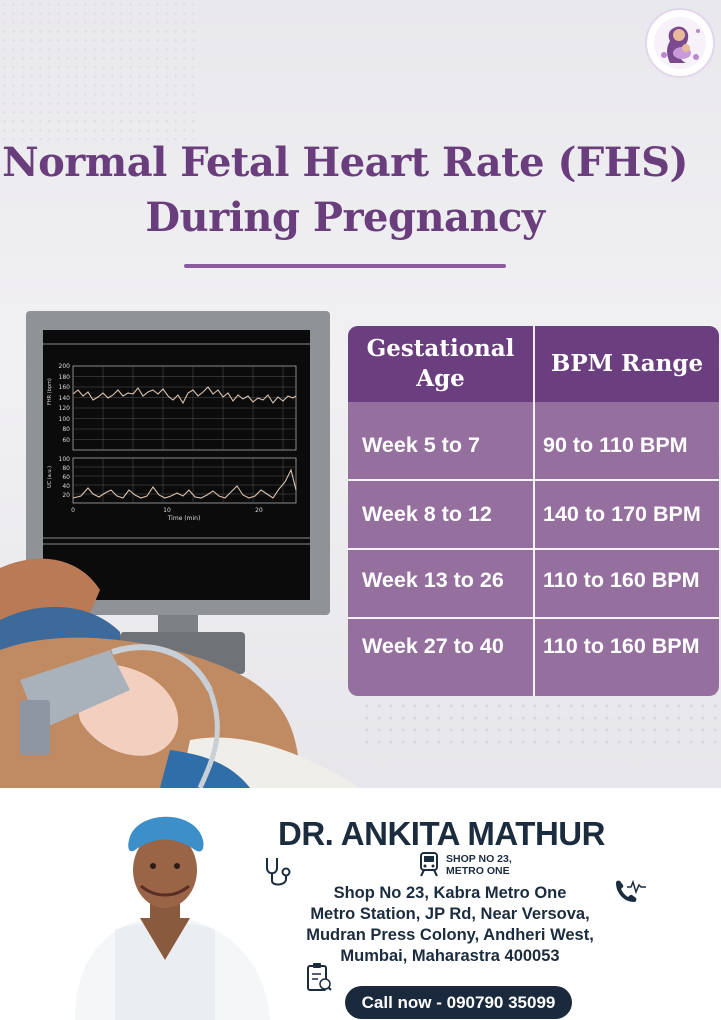 The image size is (721, 1020). Describe the element at coordinates (345, 266) in the screenshot. I see `title-divider` at that location.